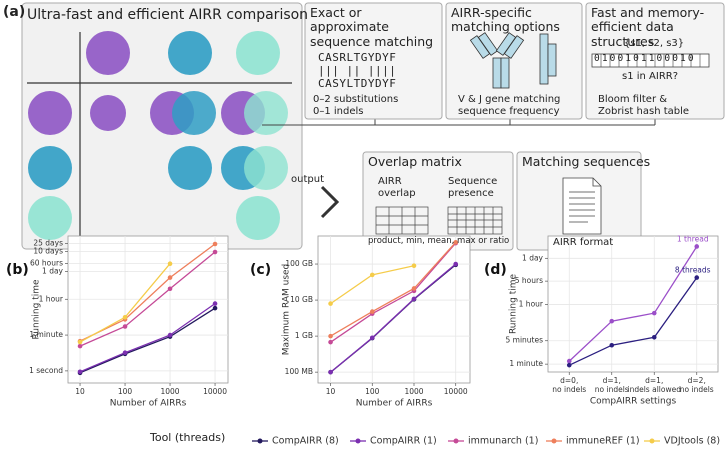 This screenshot has height=455, width=728. I want to click on panel-label: (a), so click(14, 12).